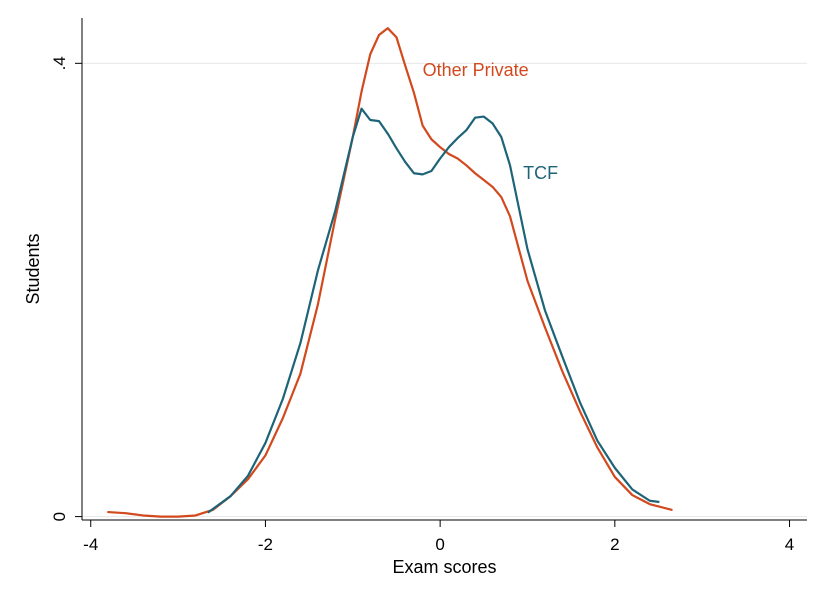 The image size is (827, 603). I want to click on series-label-1: TCF, so click(540, 173).